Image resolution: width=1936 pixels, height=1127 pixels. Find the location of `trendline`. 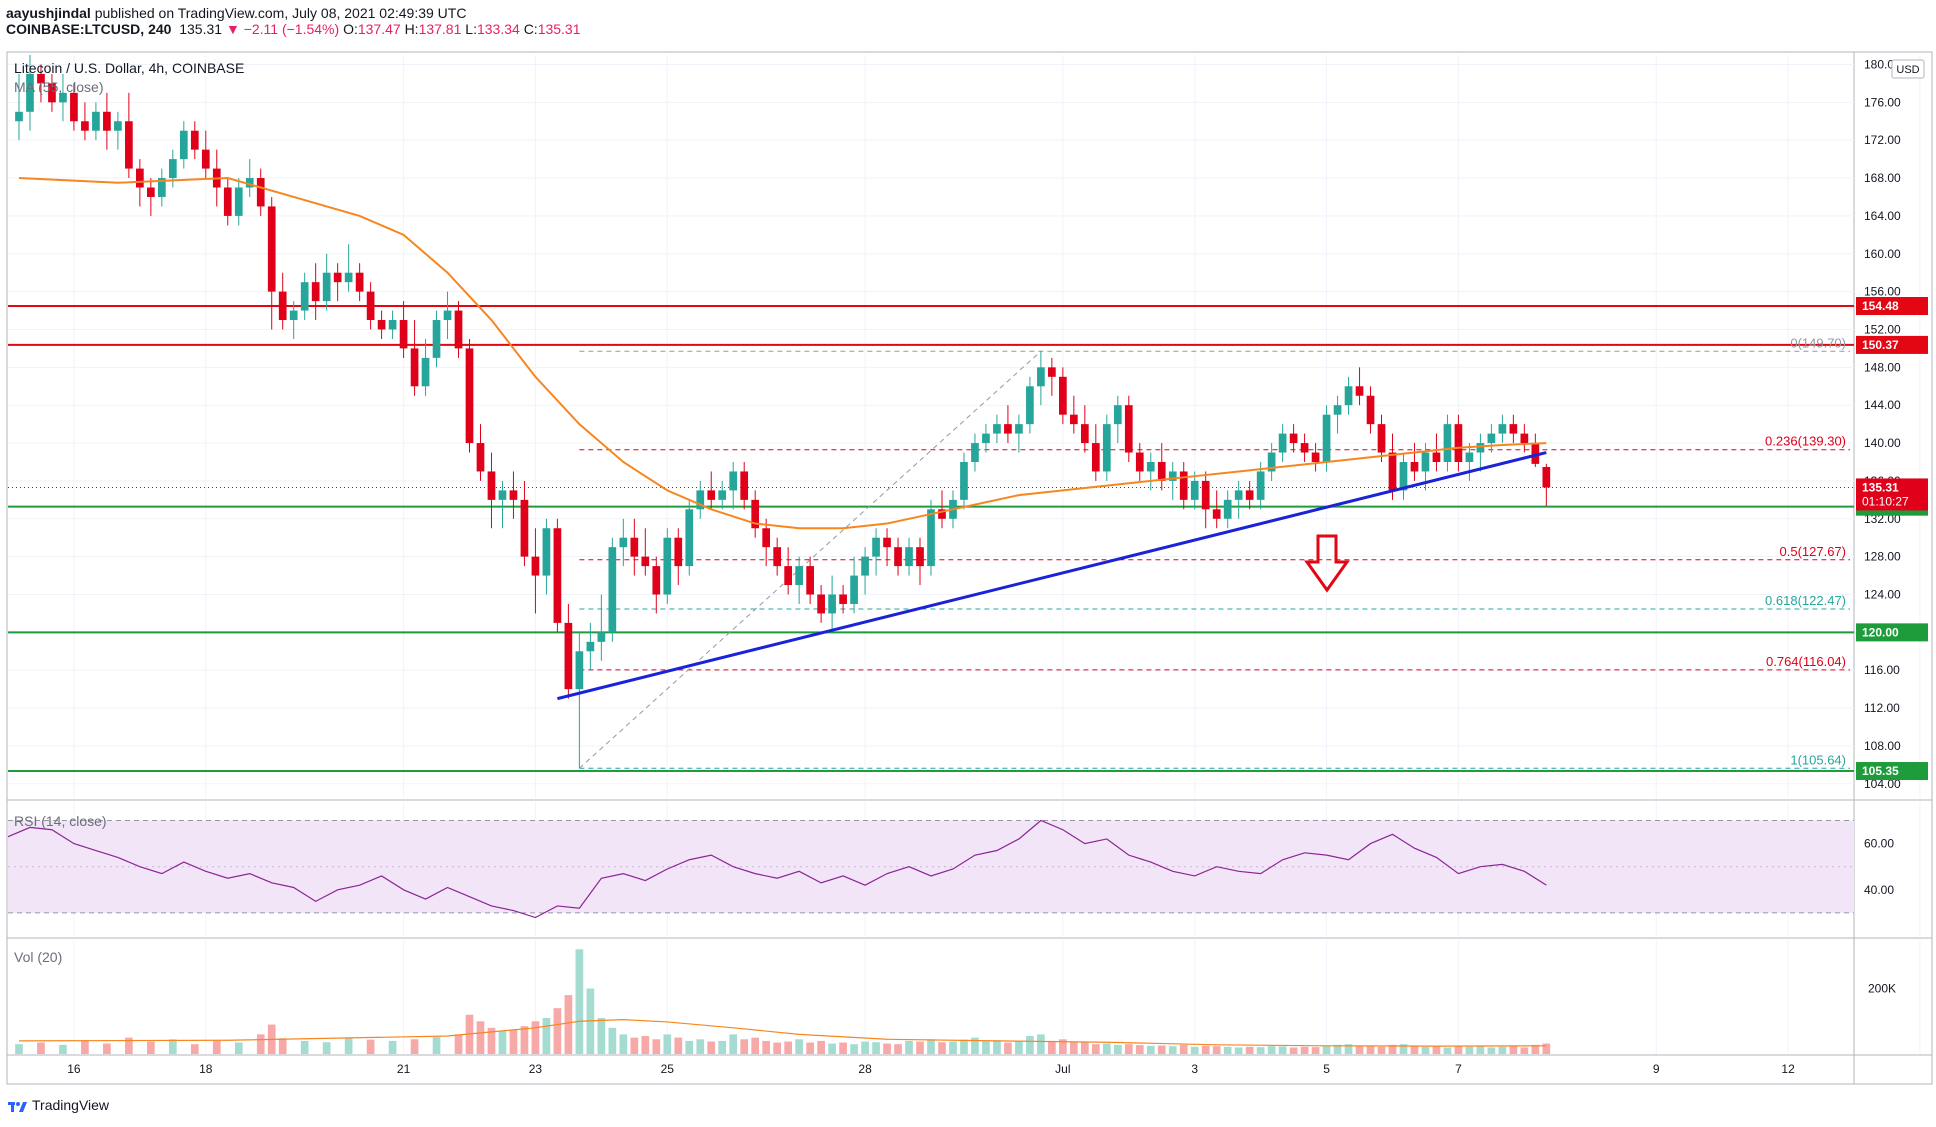

trendline is located at coordinates (1052, 576).